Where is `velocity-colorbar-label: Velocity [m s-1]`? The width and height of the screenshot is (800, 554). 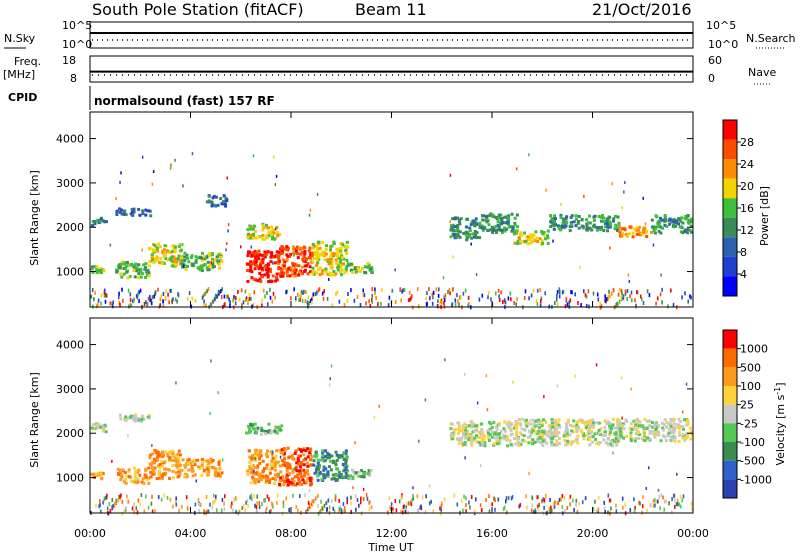
velocity-colorbar-label: Velocity [m s-1] is located at coordinates (780, 423).